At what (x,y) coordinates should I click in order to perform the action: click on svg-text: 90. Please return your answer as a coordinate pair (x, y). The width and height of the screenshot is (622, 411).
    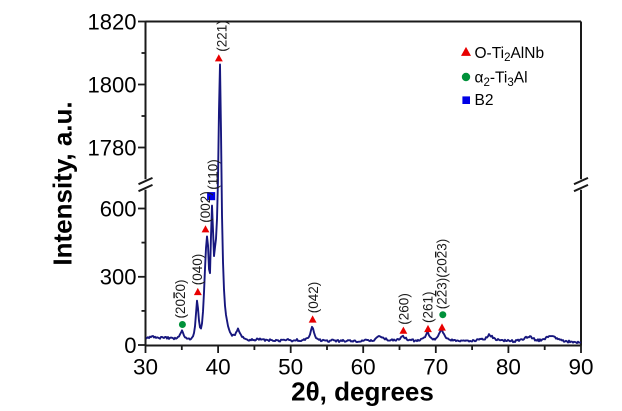
    Looking at the image, I should click on (580, 367).